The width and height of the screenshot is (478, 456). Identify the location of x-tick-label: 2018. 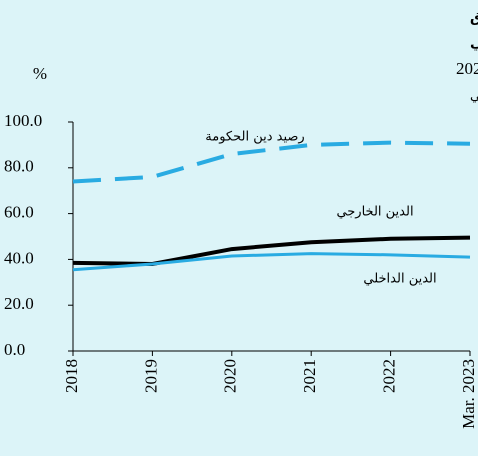
(71, 376).